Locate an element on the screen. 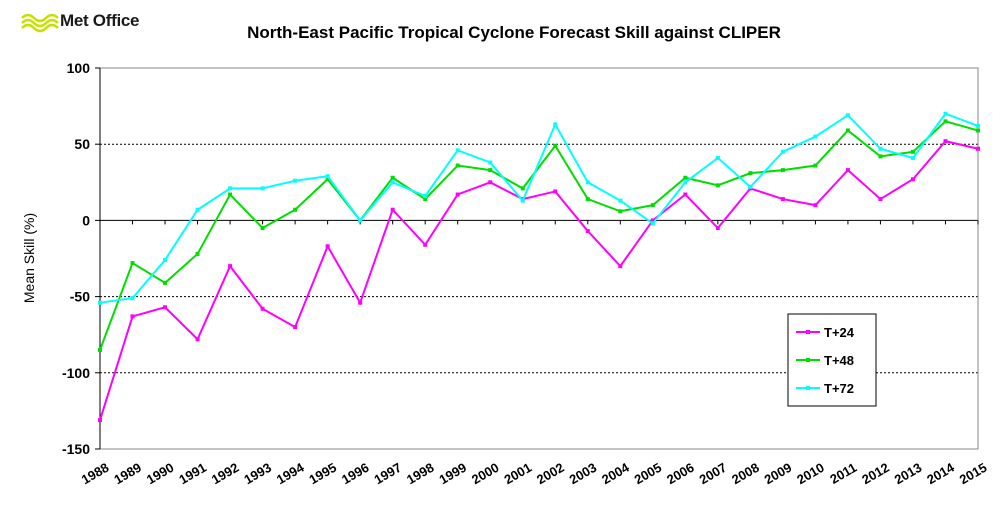 This screenshot has height=508, width=1003. y-tick-label: 50 is located at coordinates (82, 144).